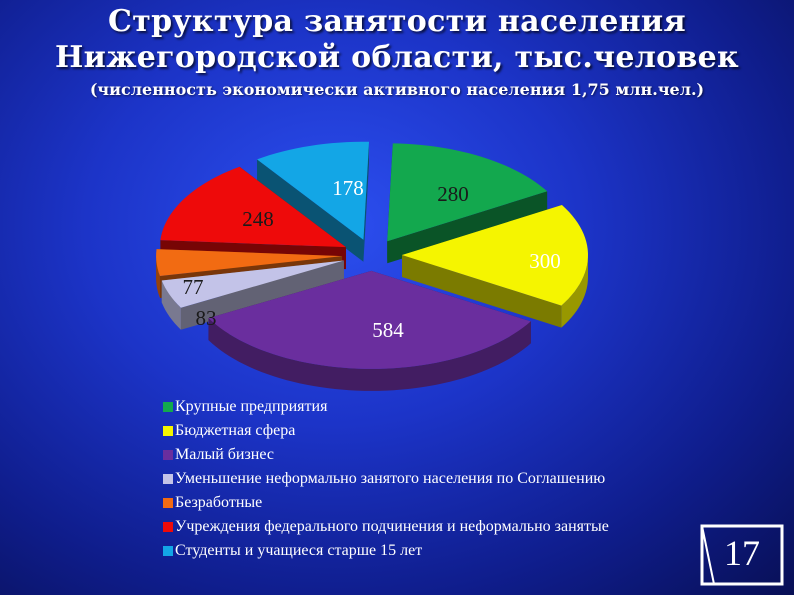 This screenshot has width=794, height=595. I want to click on legend-item-4: Безработные, so click(386, 503).